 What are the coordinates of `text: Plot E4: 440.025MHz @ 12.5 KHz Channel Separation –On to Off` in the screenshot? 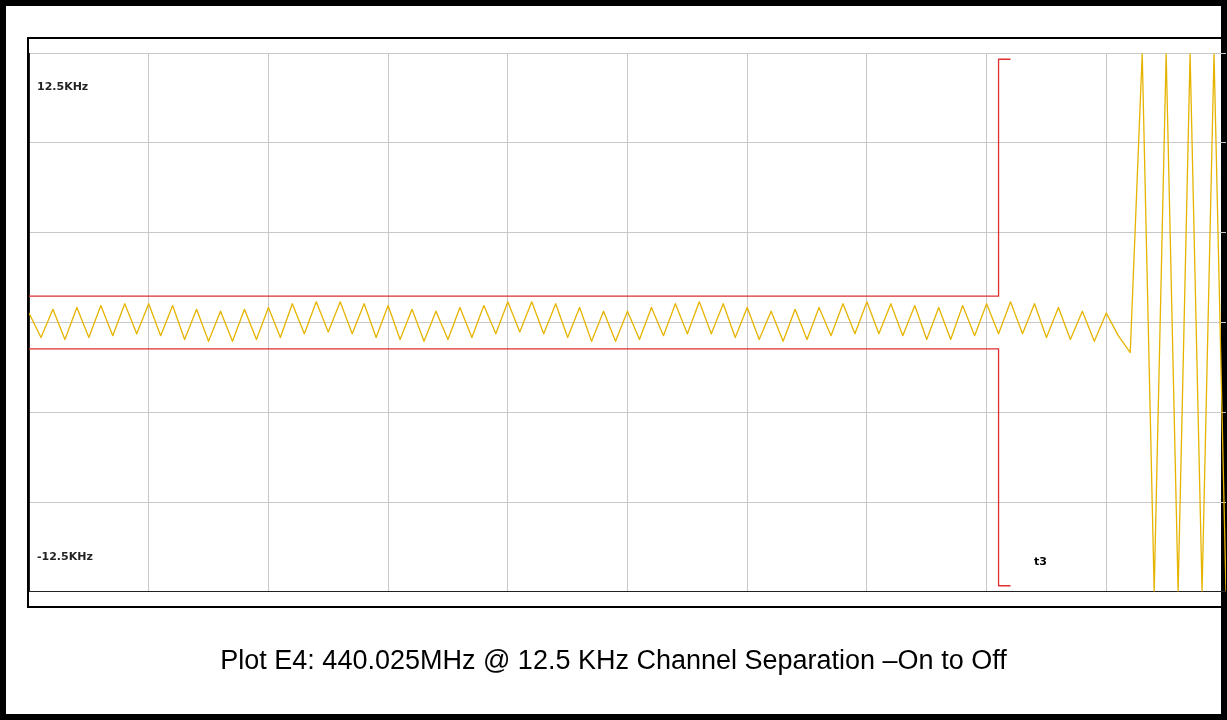 It's located at (613, 660).